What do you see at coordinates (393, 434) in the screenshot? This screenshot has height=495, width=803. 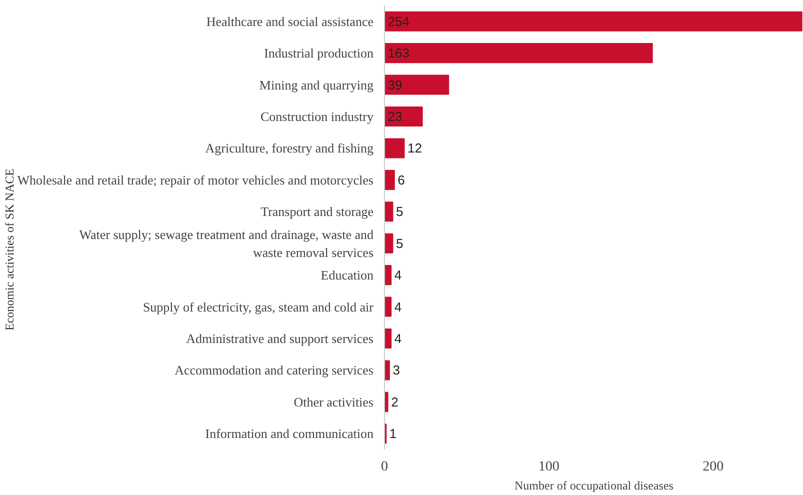 I see `data-label: 1` at bounding box center [393, 434].